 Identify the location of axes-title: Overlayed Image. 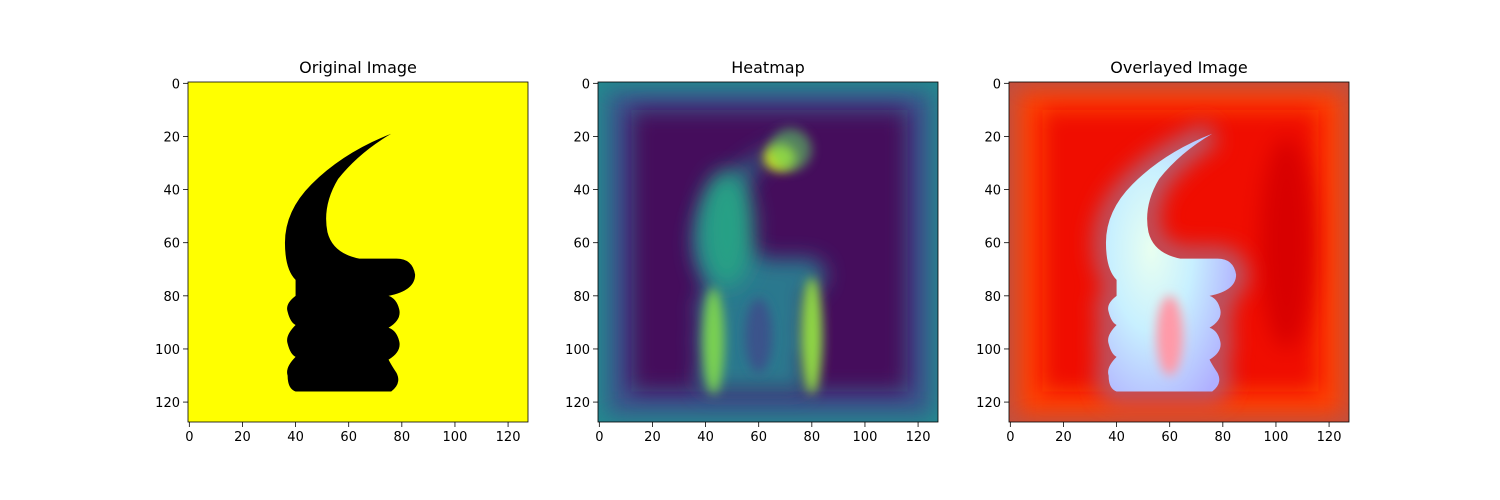
(1178, 67).